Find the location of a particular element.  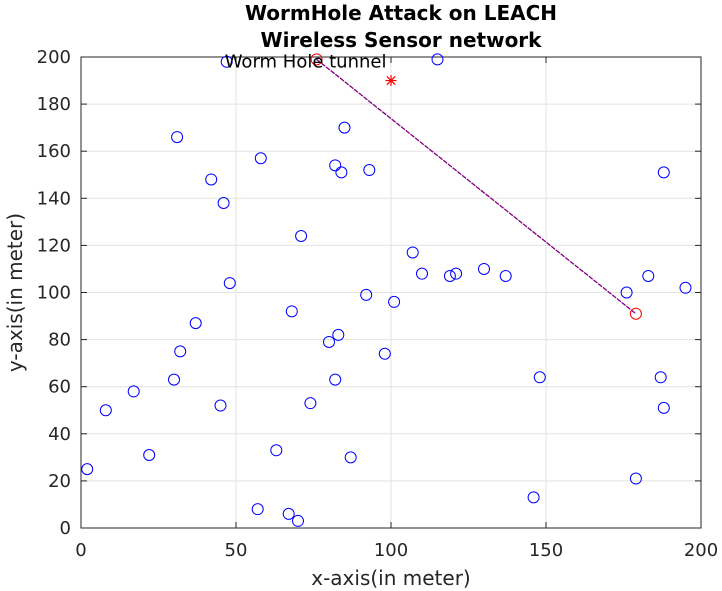

y-tick-label: 200 is located at coordinates (54, 57).